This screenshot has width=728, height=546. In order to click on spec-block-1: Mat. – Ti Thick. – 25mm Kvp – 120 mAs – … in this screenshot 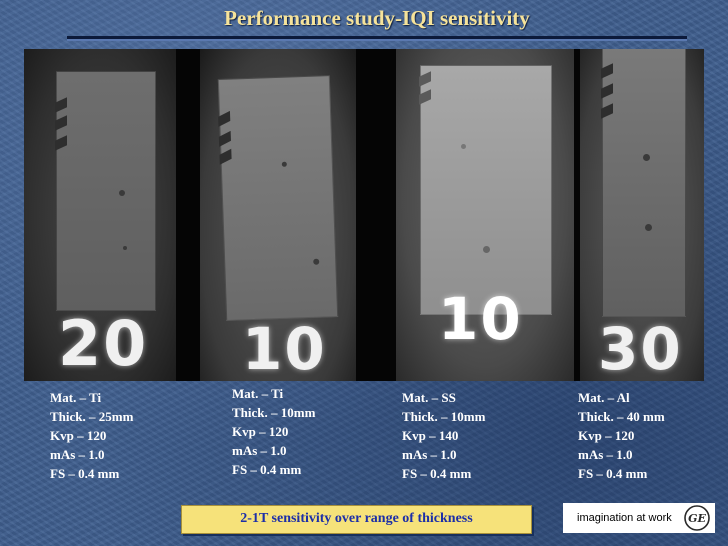, I will do `click(91, 435)`.